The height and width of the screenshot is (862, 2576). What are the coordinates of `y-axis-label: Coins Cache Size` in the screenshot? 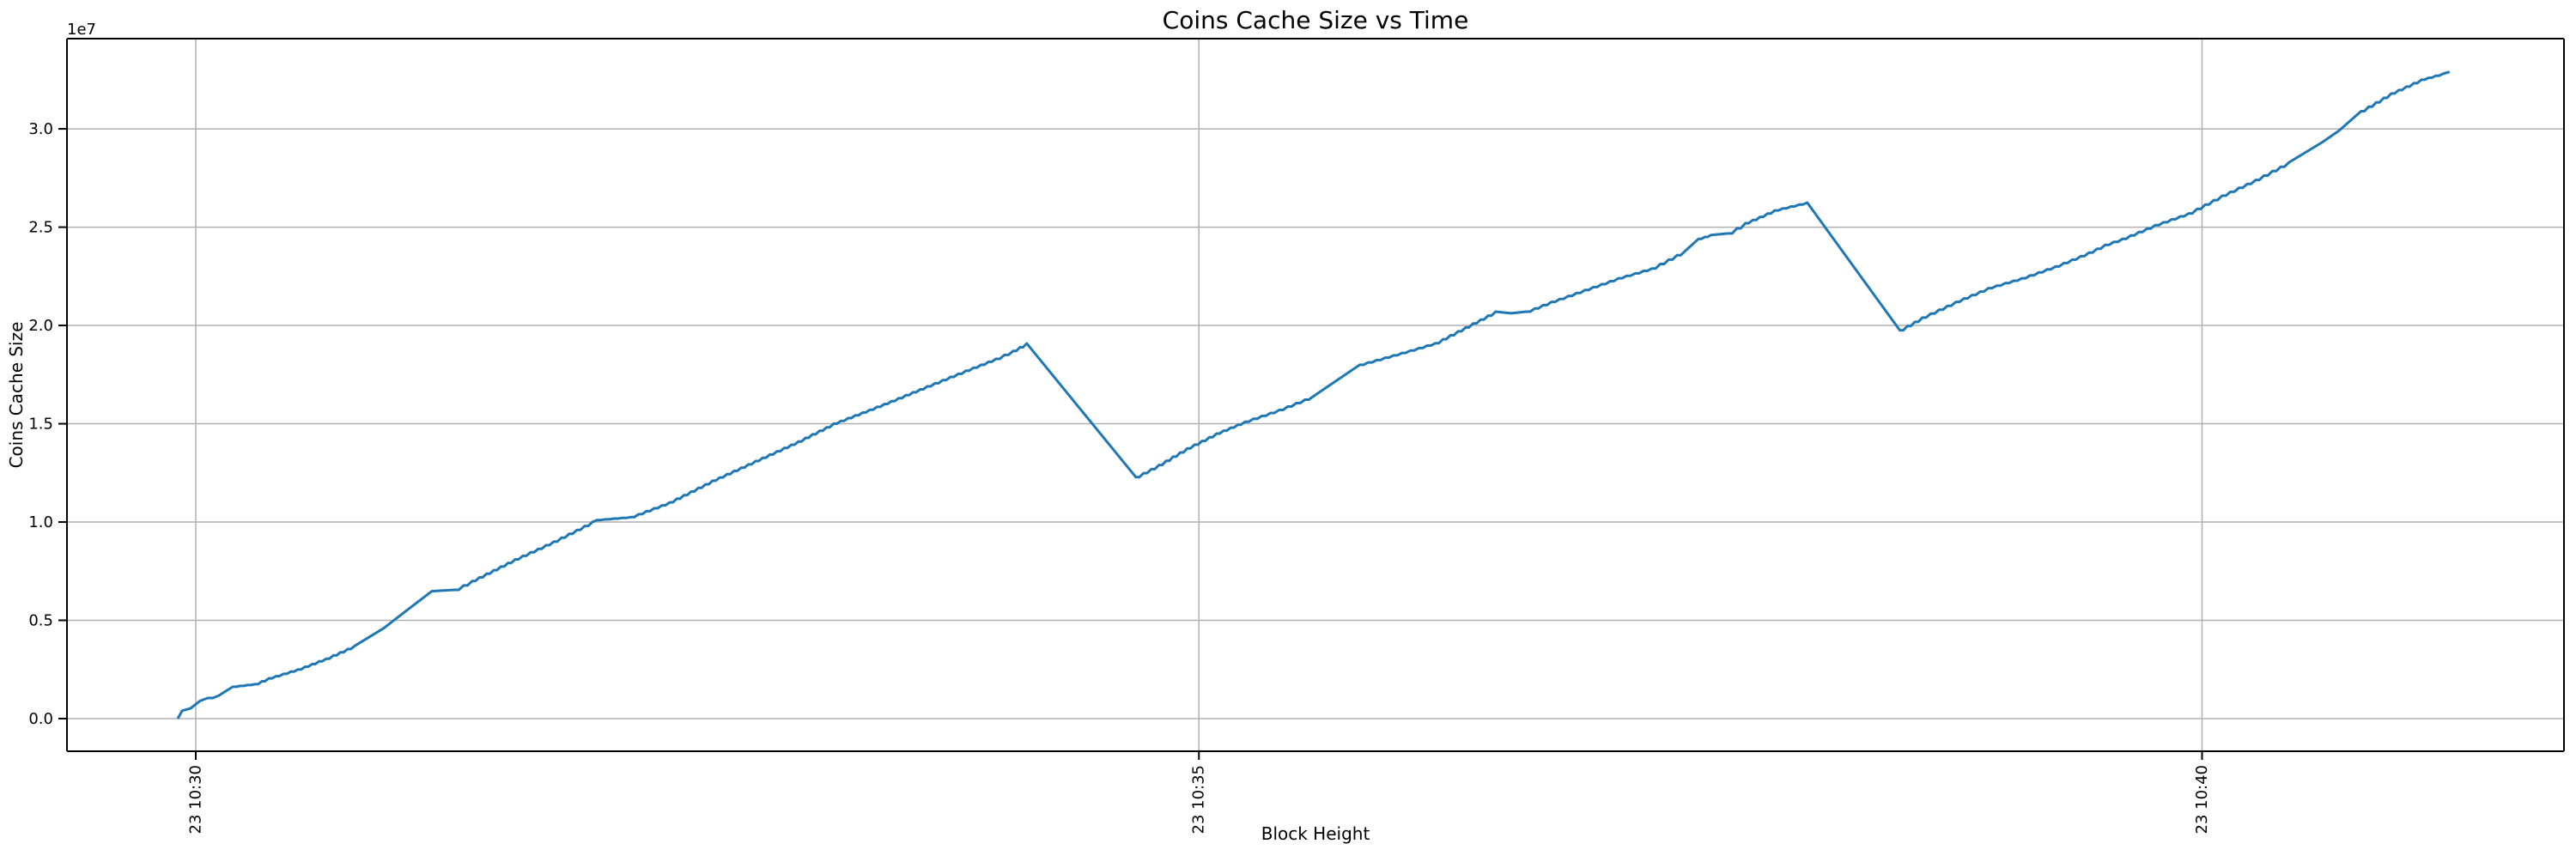 It's located at (16, 395).